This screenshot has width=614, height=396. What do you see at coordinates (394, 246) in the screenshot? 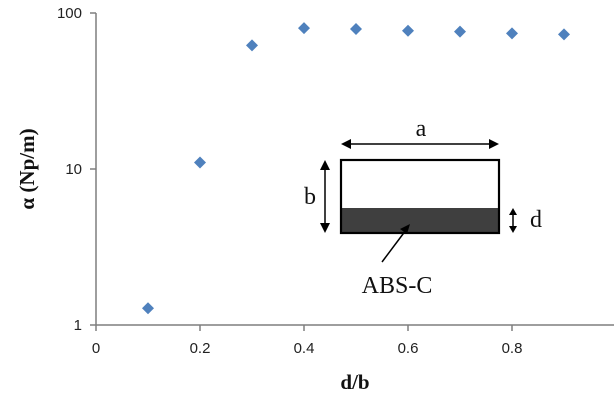
I see `inset-material-pointer` at bounding box center [394, 246].